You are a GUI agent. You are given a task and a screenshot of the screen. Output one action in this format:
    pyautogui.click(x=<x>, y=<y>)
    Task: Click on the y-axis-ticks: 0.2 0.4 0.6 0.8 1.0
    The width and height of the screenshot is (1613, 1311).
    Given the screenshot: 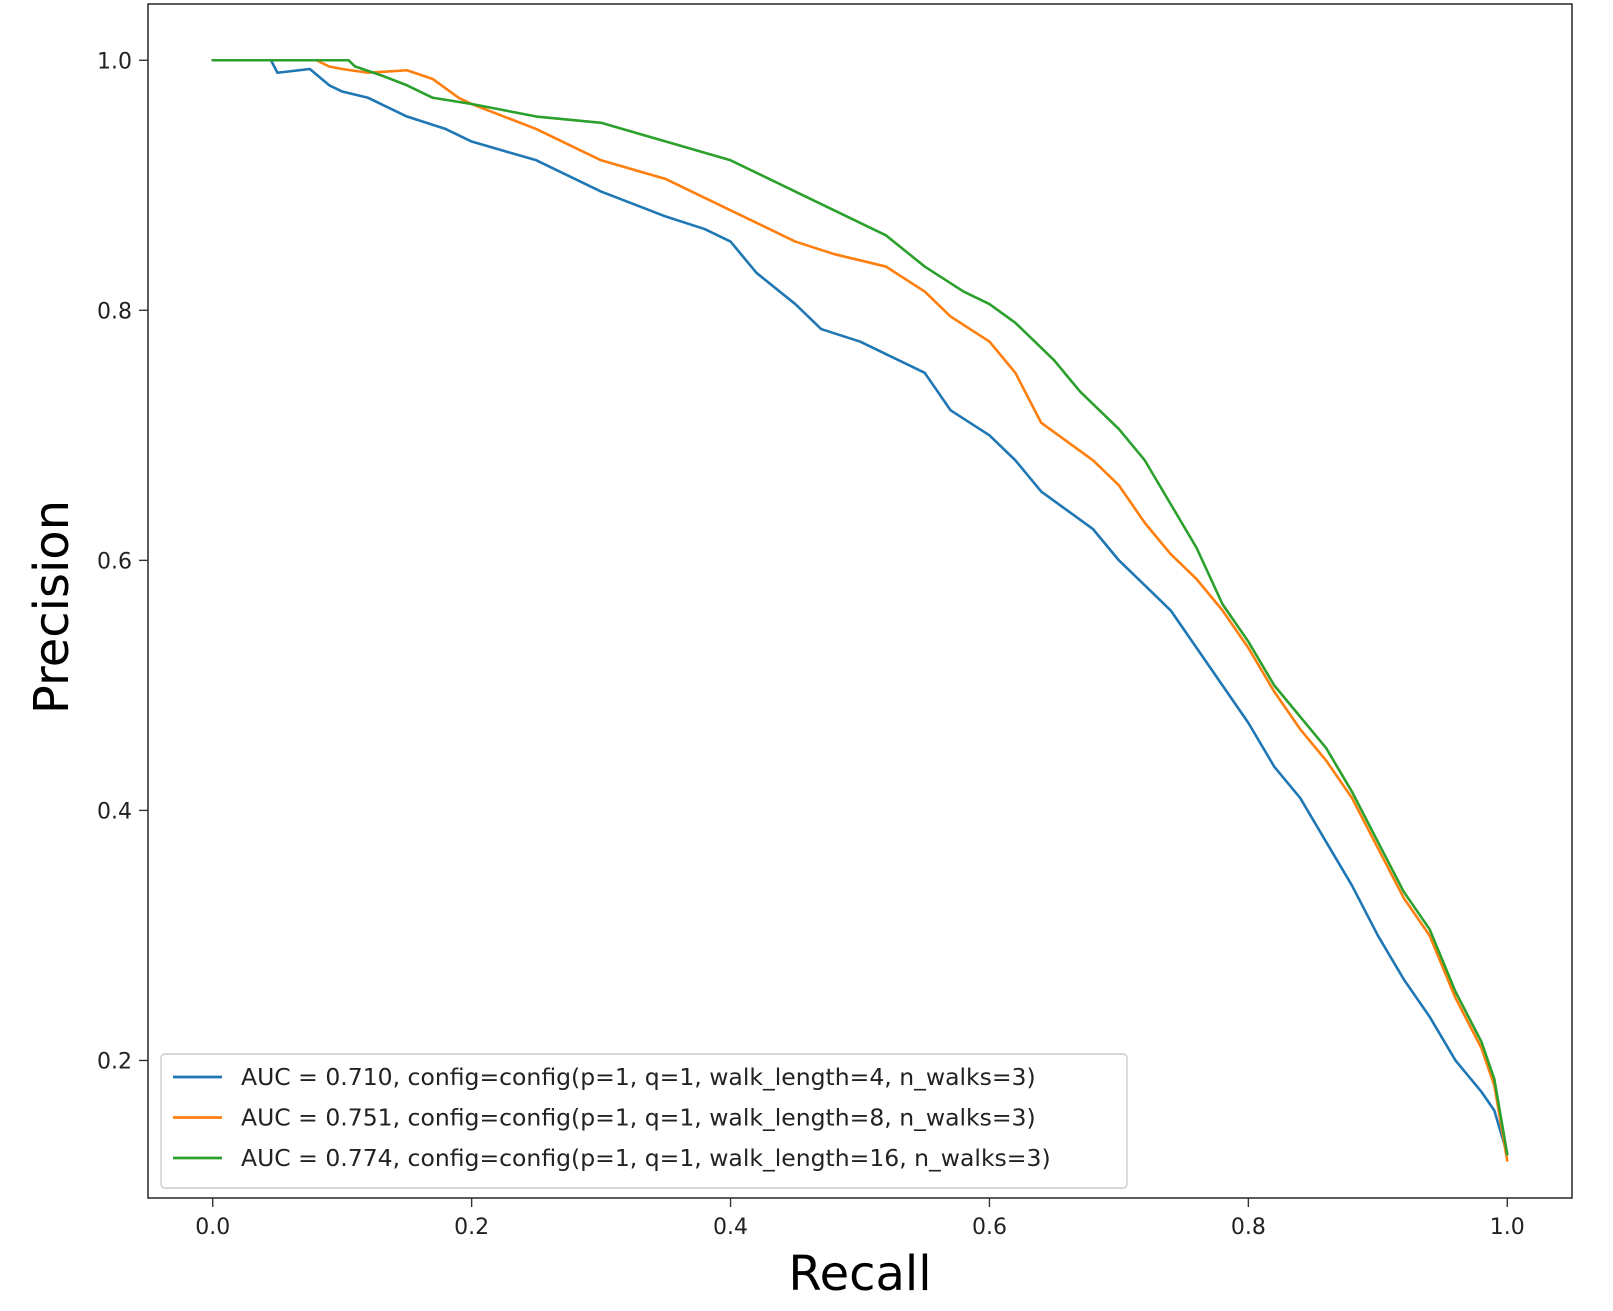 What is the action you would take?
    pyautogui.click(x=122, y=561)
    